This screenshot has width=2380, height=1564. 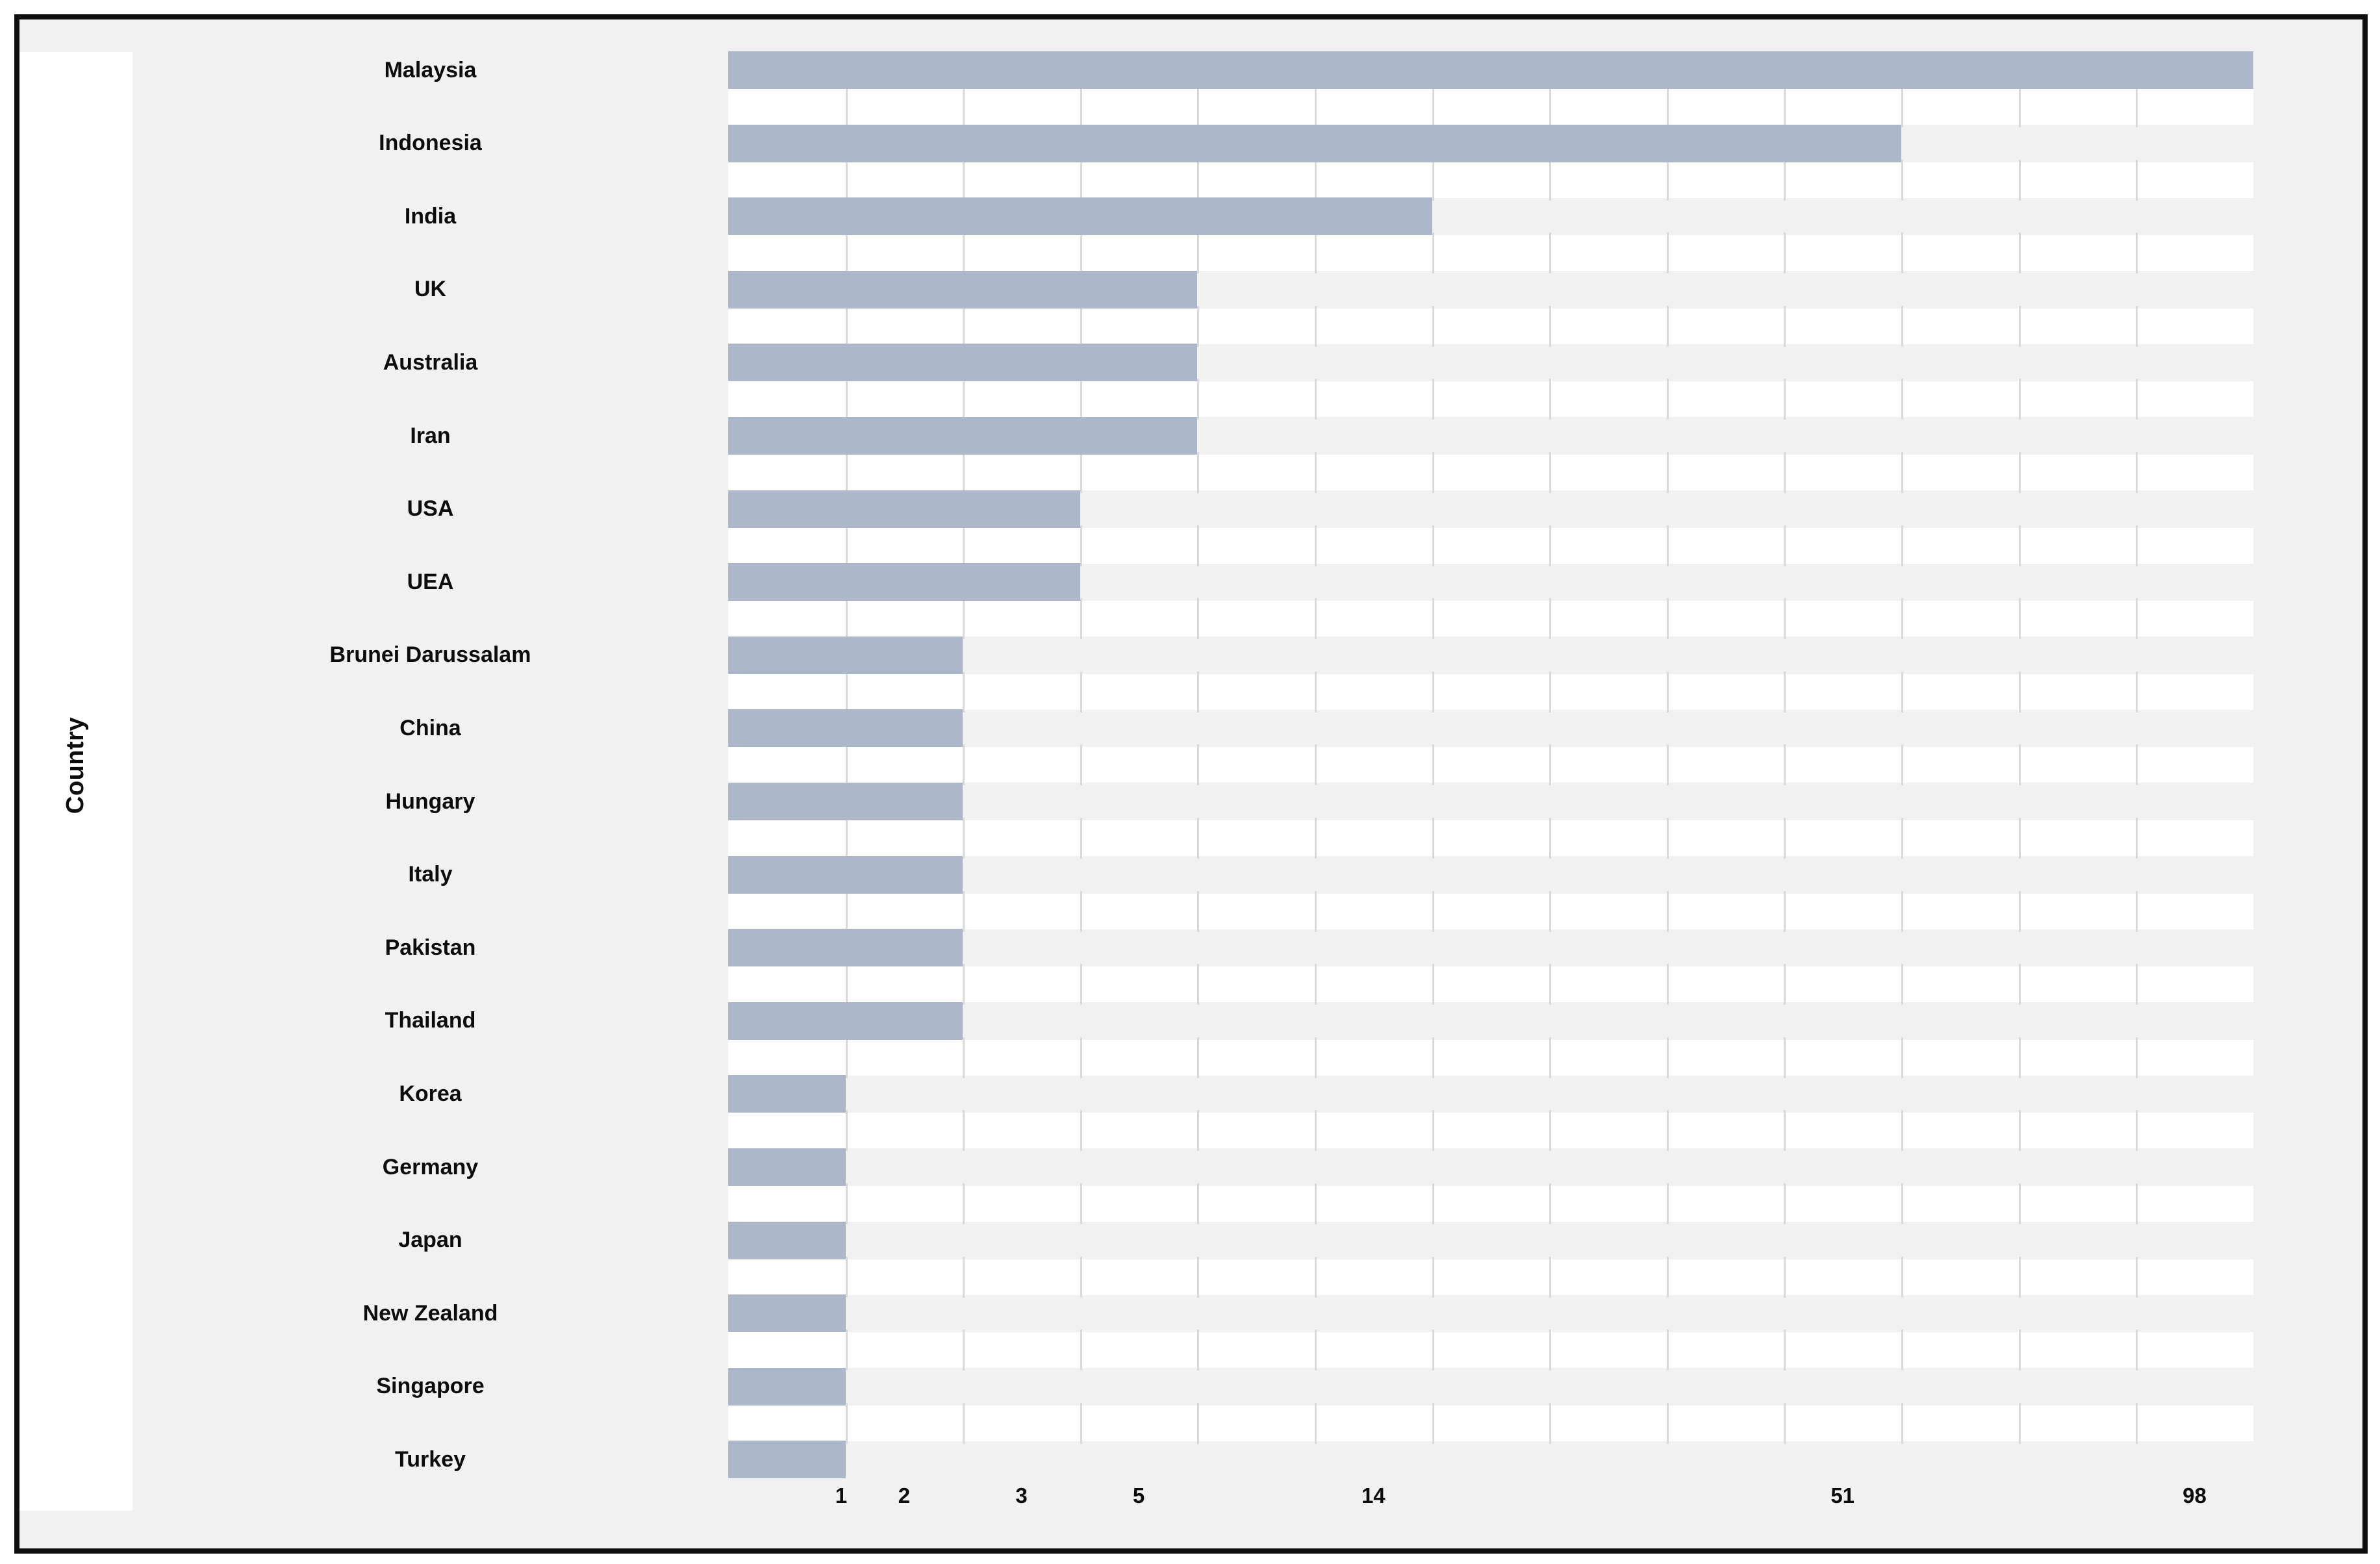 I want to click on bar-turkey, so click(x=787, y=1460).